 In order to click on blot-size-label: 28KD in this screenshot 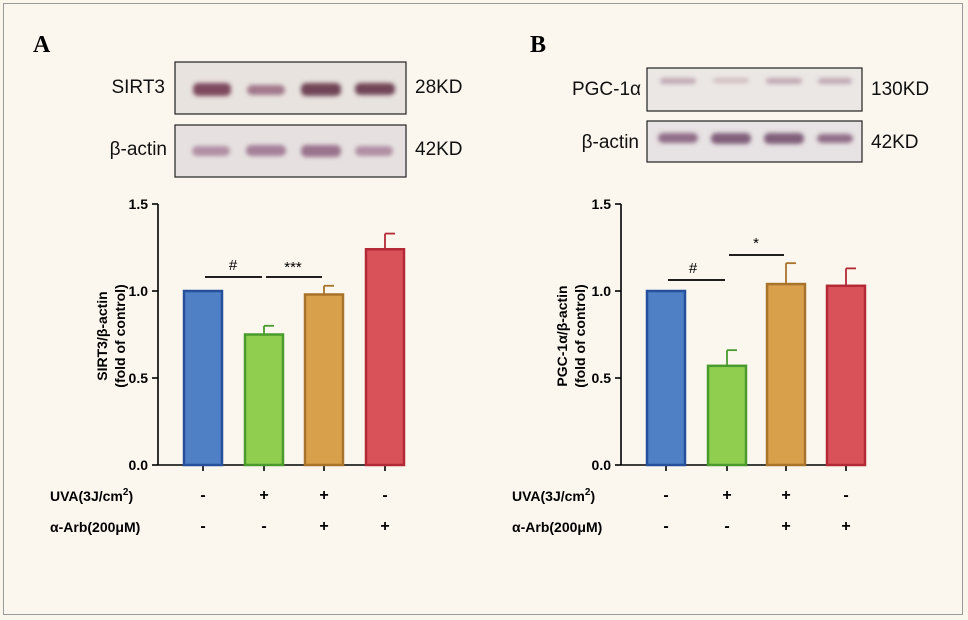, I will do `click(439, 87)`.